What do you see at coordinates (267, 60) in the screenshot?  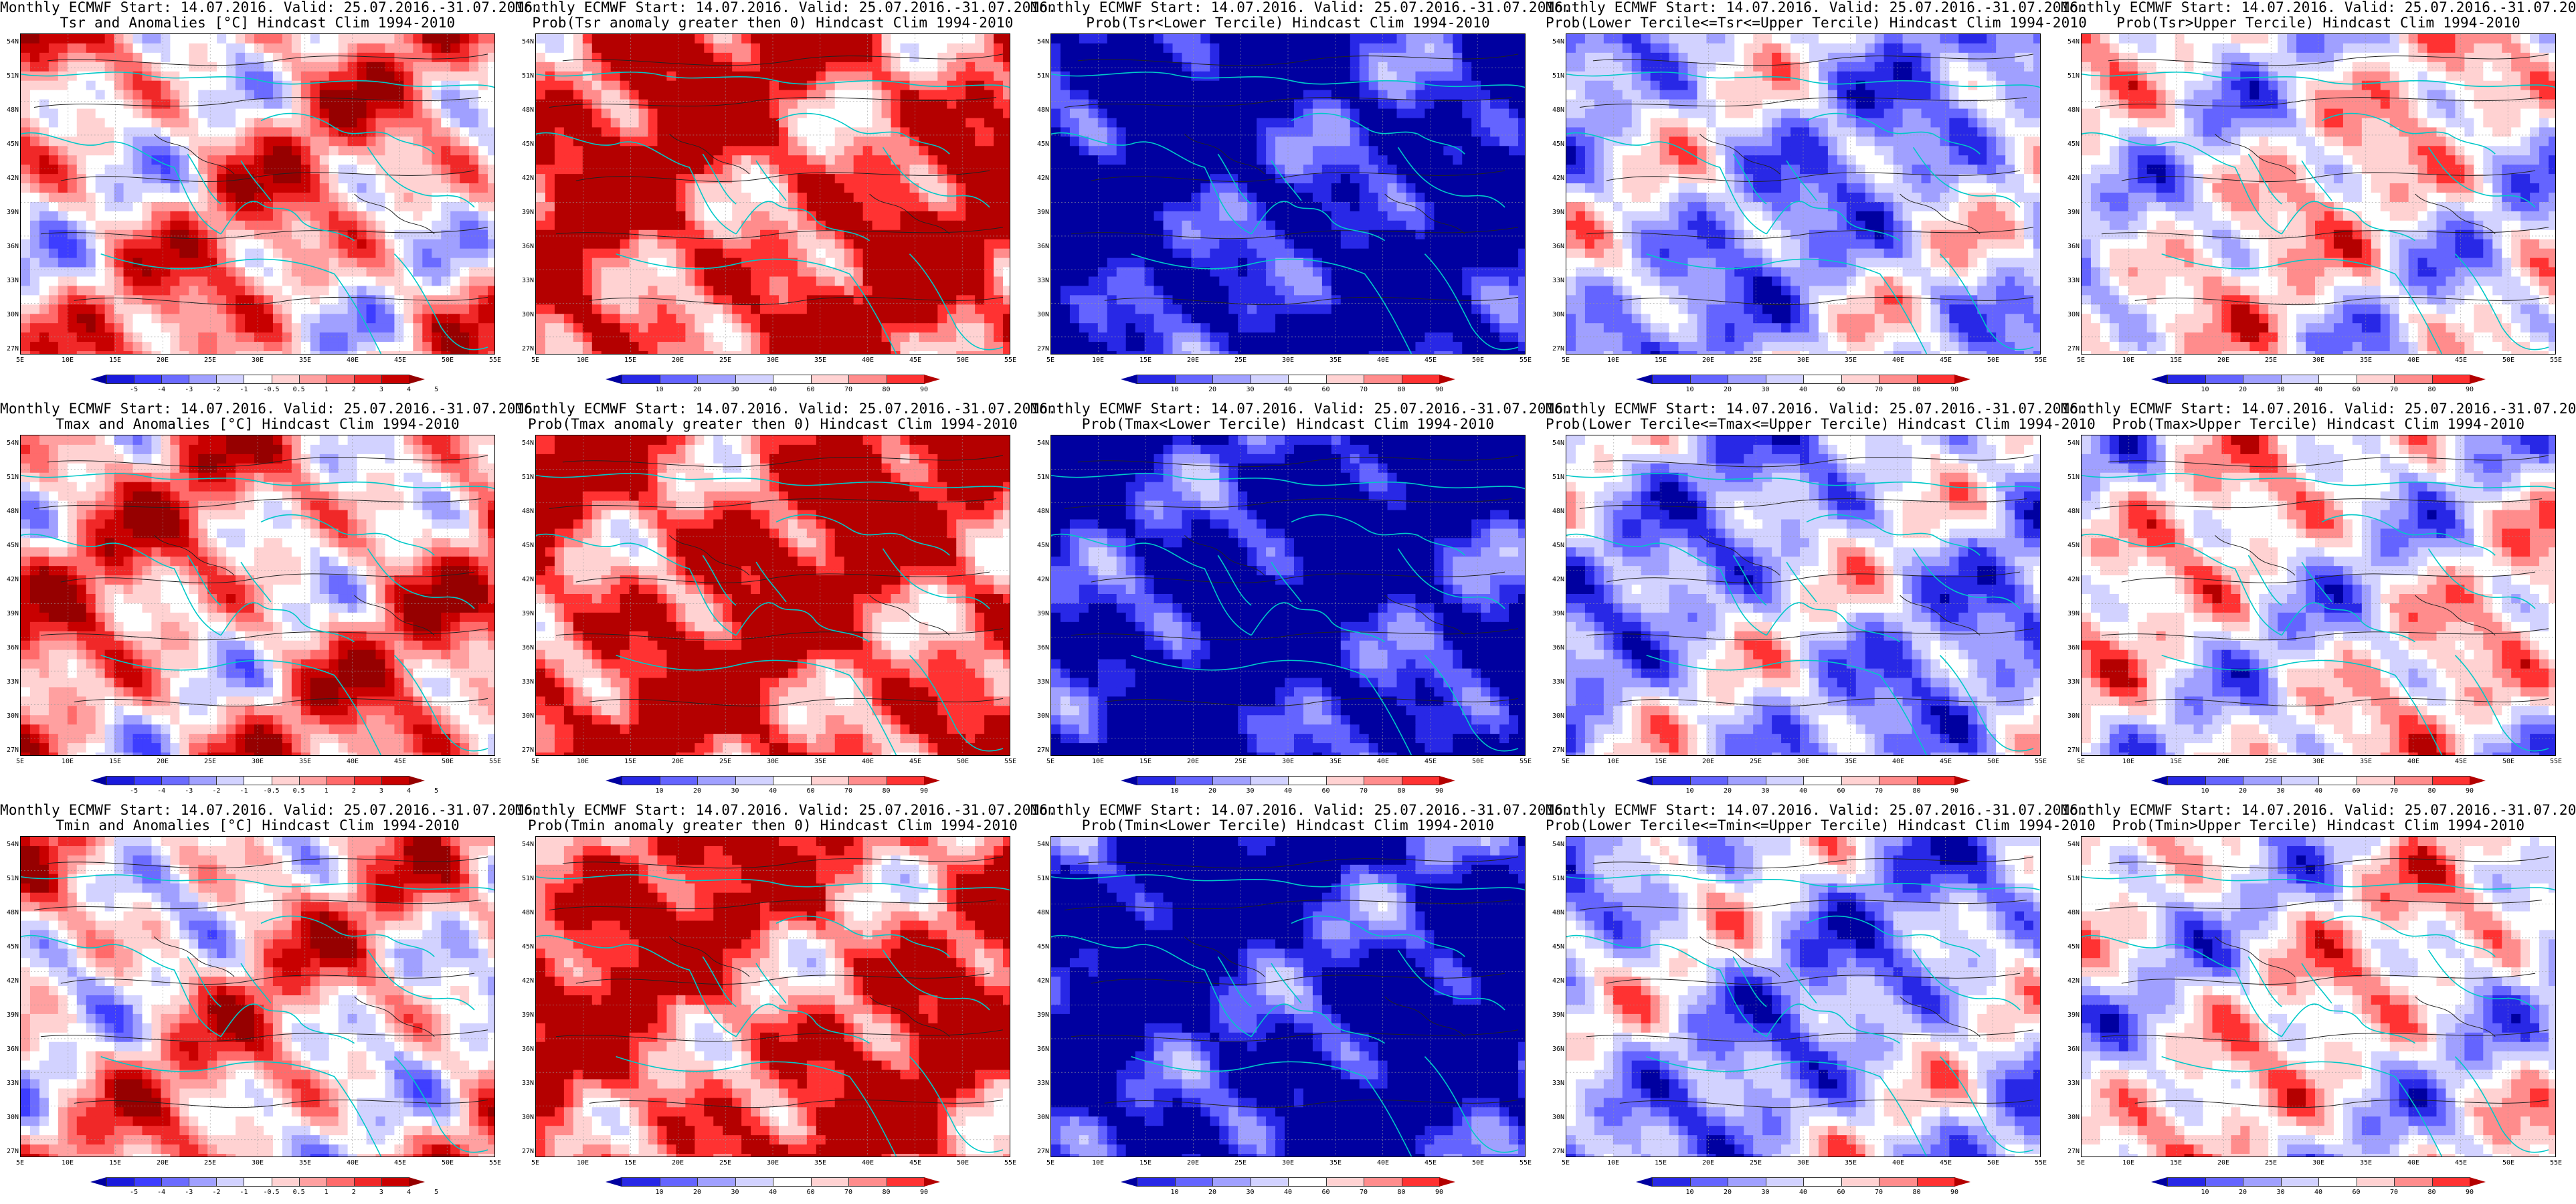 I see `contour-line` at bounding box center [267, 60].